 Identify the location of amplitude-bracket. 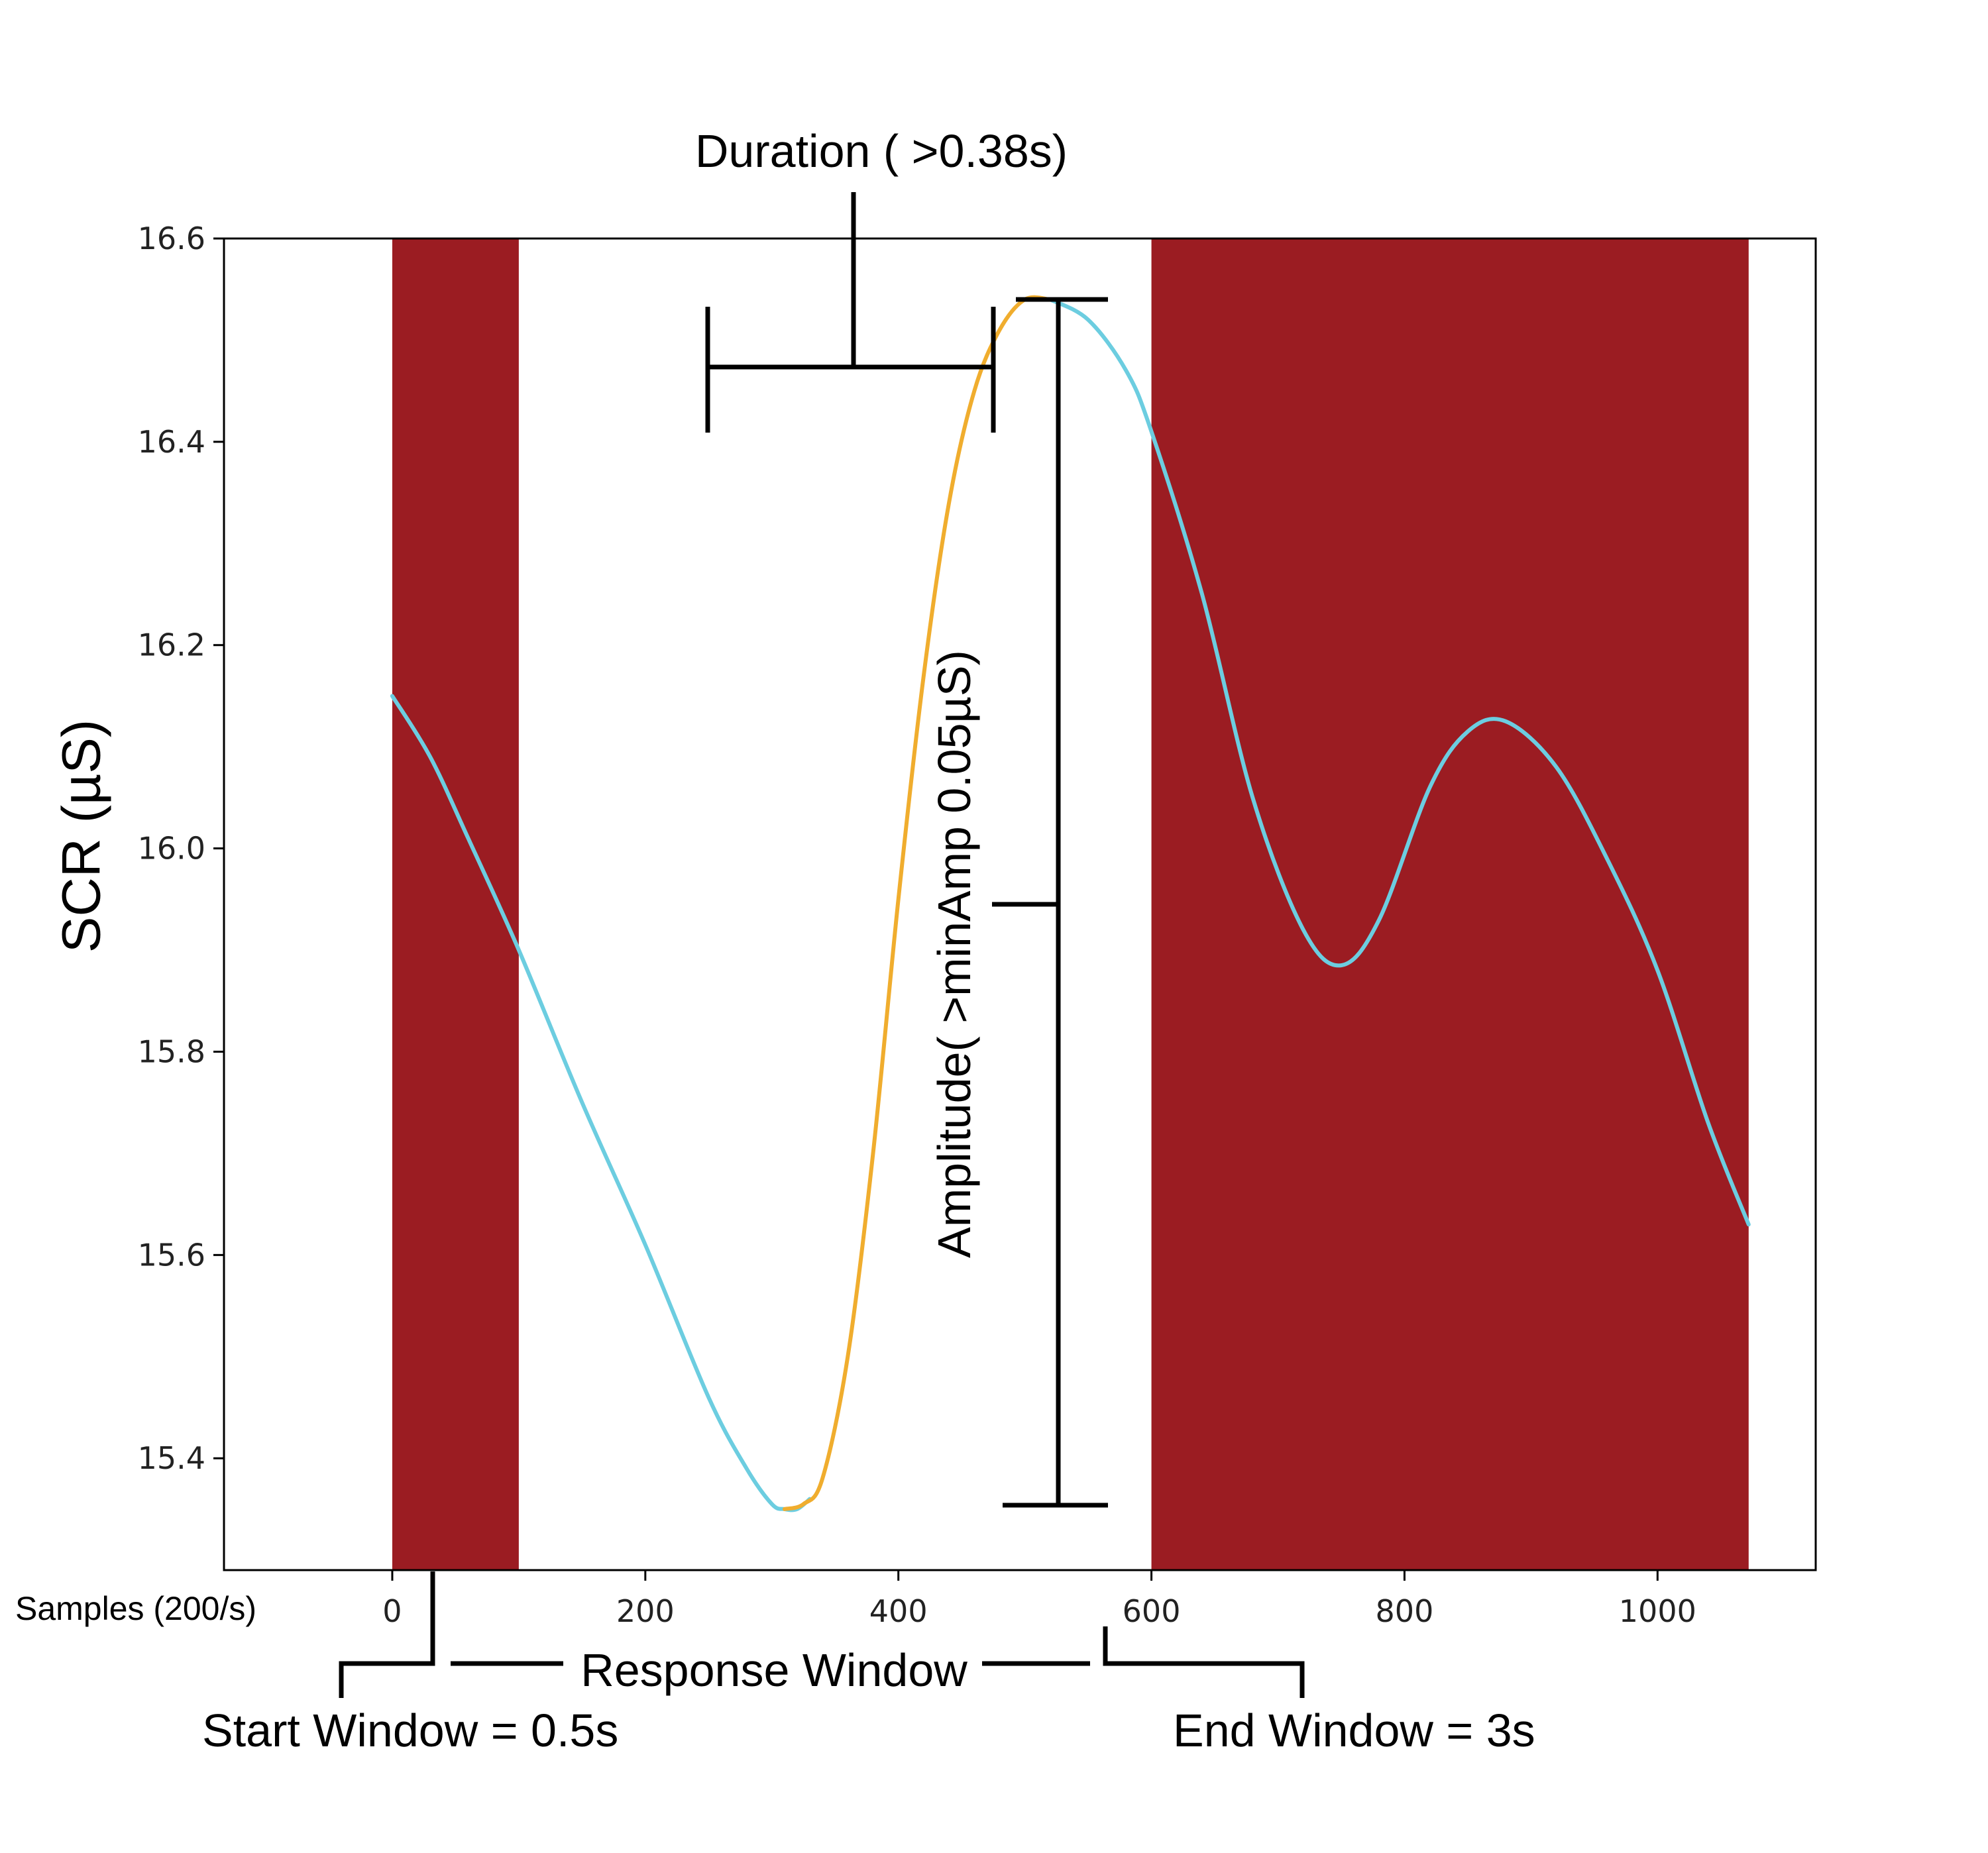
(1050, 903).